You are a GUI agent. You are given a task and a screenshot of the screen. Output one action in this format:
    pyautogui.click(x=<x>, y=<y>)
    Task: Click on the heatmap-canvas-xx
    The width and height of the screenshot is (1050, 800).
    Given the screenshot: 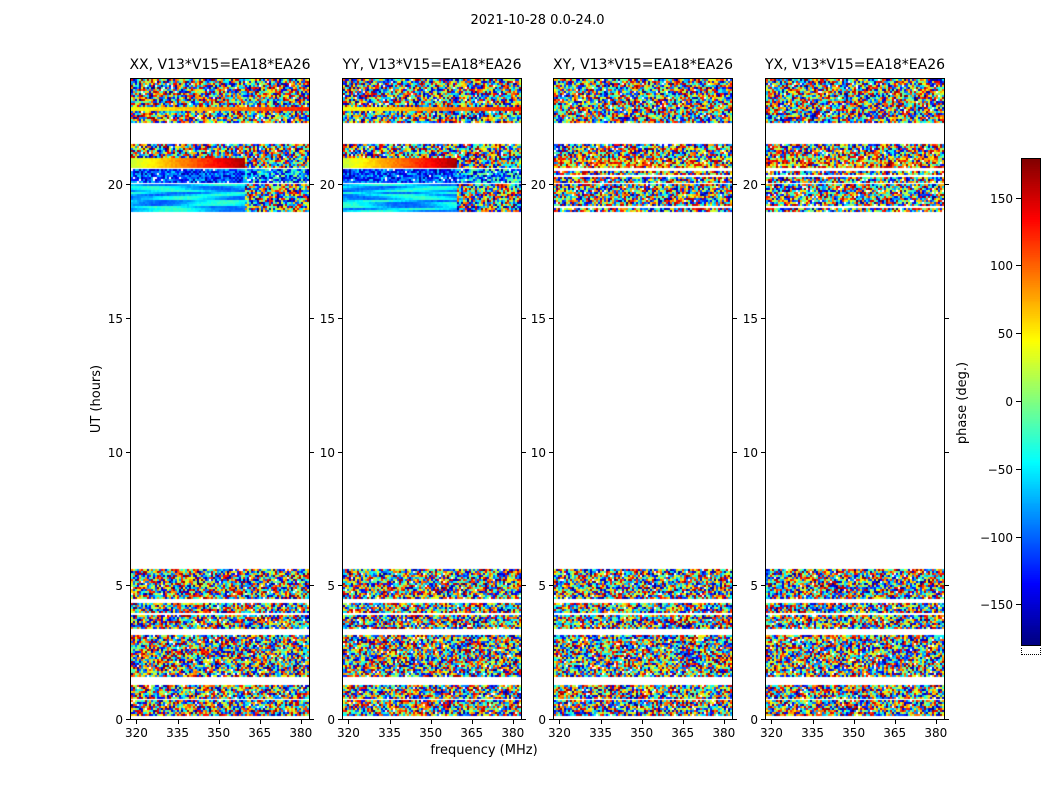 What is the action you would take?
    pyautogui.click(x=220, y=399)
    